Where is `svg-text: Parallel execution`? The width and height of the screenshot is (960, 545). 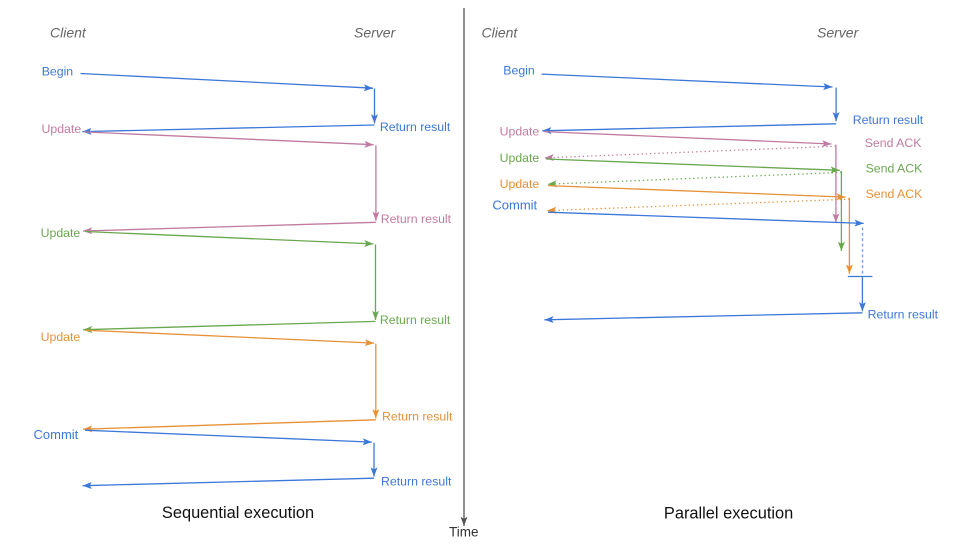
svg-text: Parallel execution is located at coordinates (728, 513).